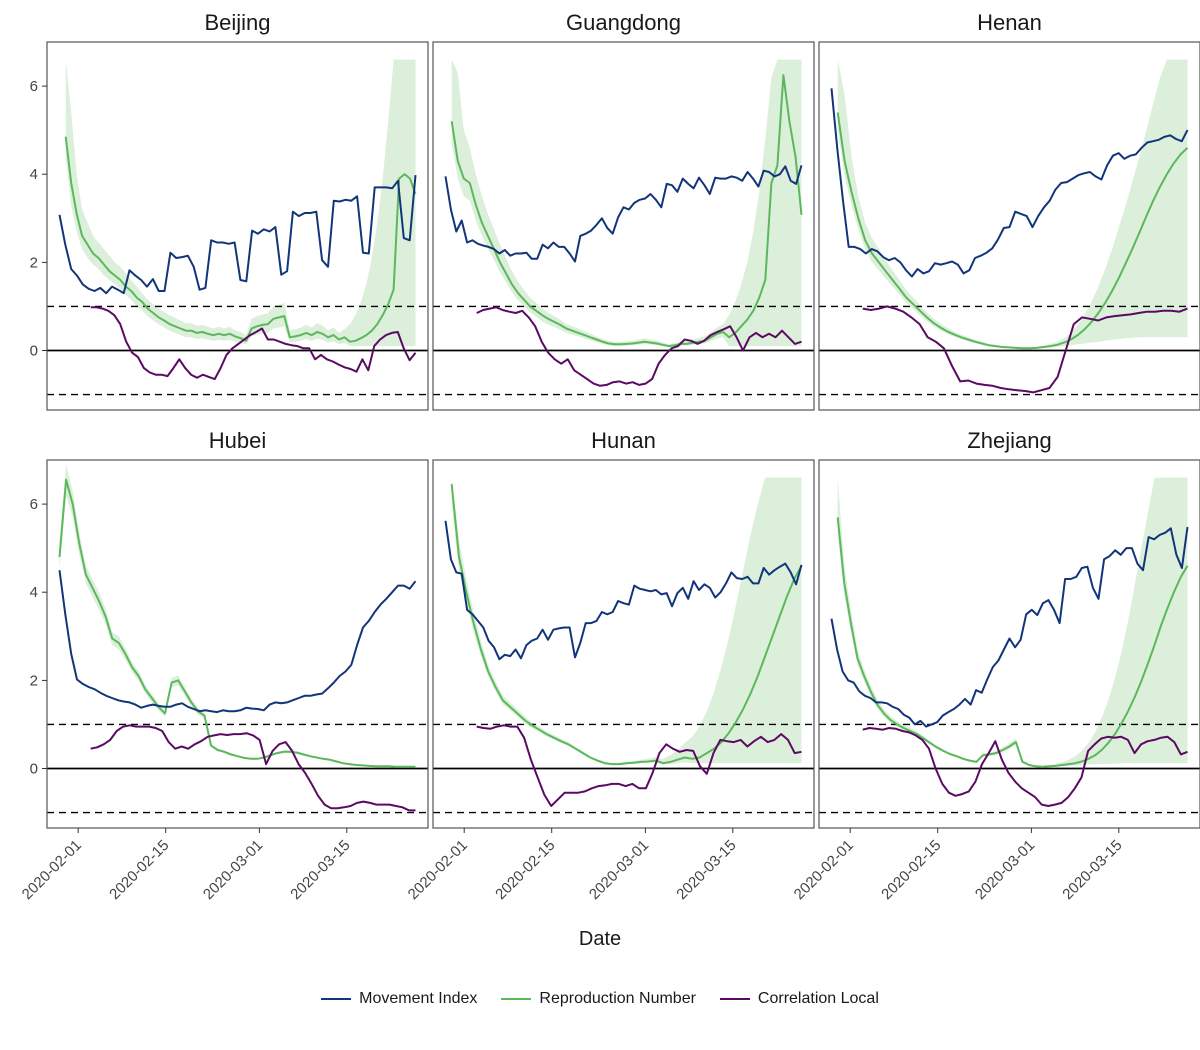 The image size is (1200, 1050). Describe the element at coordinates (237, 440) in the screenshot. I see `panel-title: Hubei` at that location.